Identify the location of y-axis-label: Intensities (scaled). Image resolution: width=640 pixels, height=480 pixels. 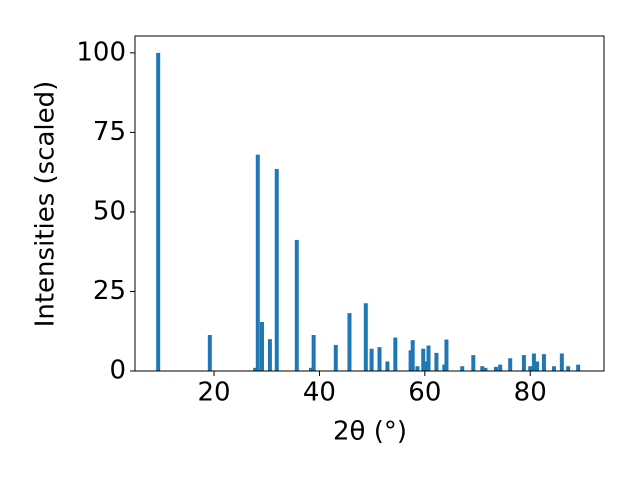
(46, 204).